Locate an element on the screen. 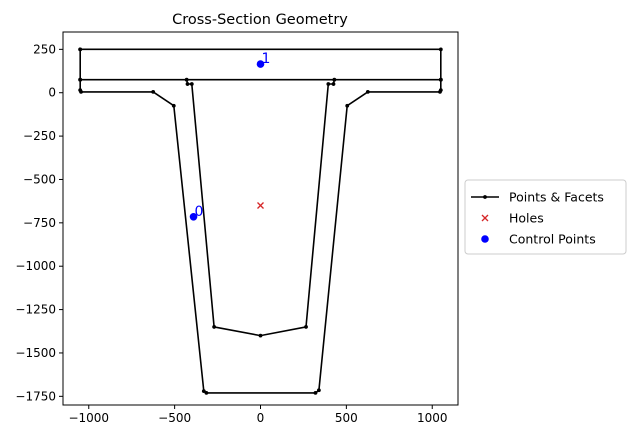 The image size is (630, 434). legend-item: Control Points is located at coordinates (538, 239).